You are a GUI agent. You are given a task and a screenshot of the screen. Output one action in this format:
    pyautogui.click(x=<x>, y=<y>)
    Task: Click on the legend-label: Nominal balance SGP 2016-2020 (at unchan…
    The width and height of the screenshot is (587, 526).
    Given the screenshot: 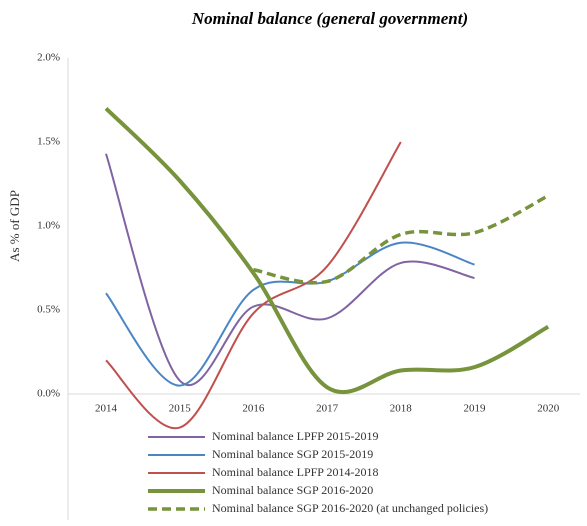 What is the action you would take?
    pyautogui.click(x=350, y=508)
    